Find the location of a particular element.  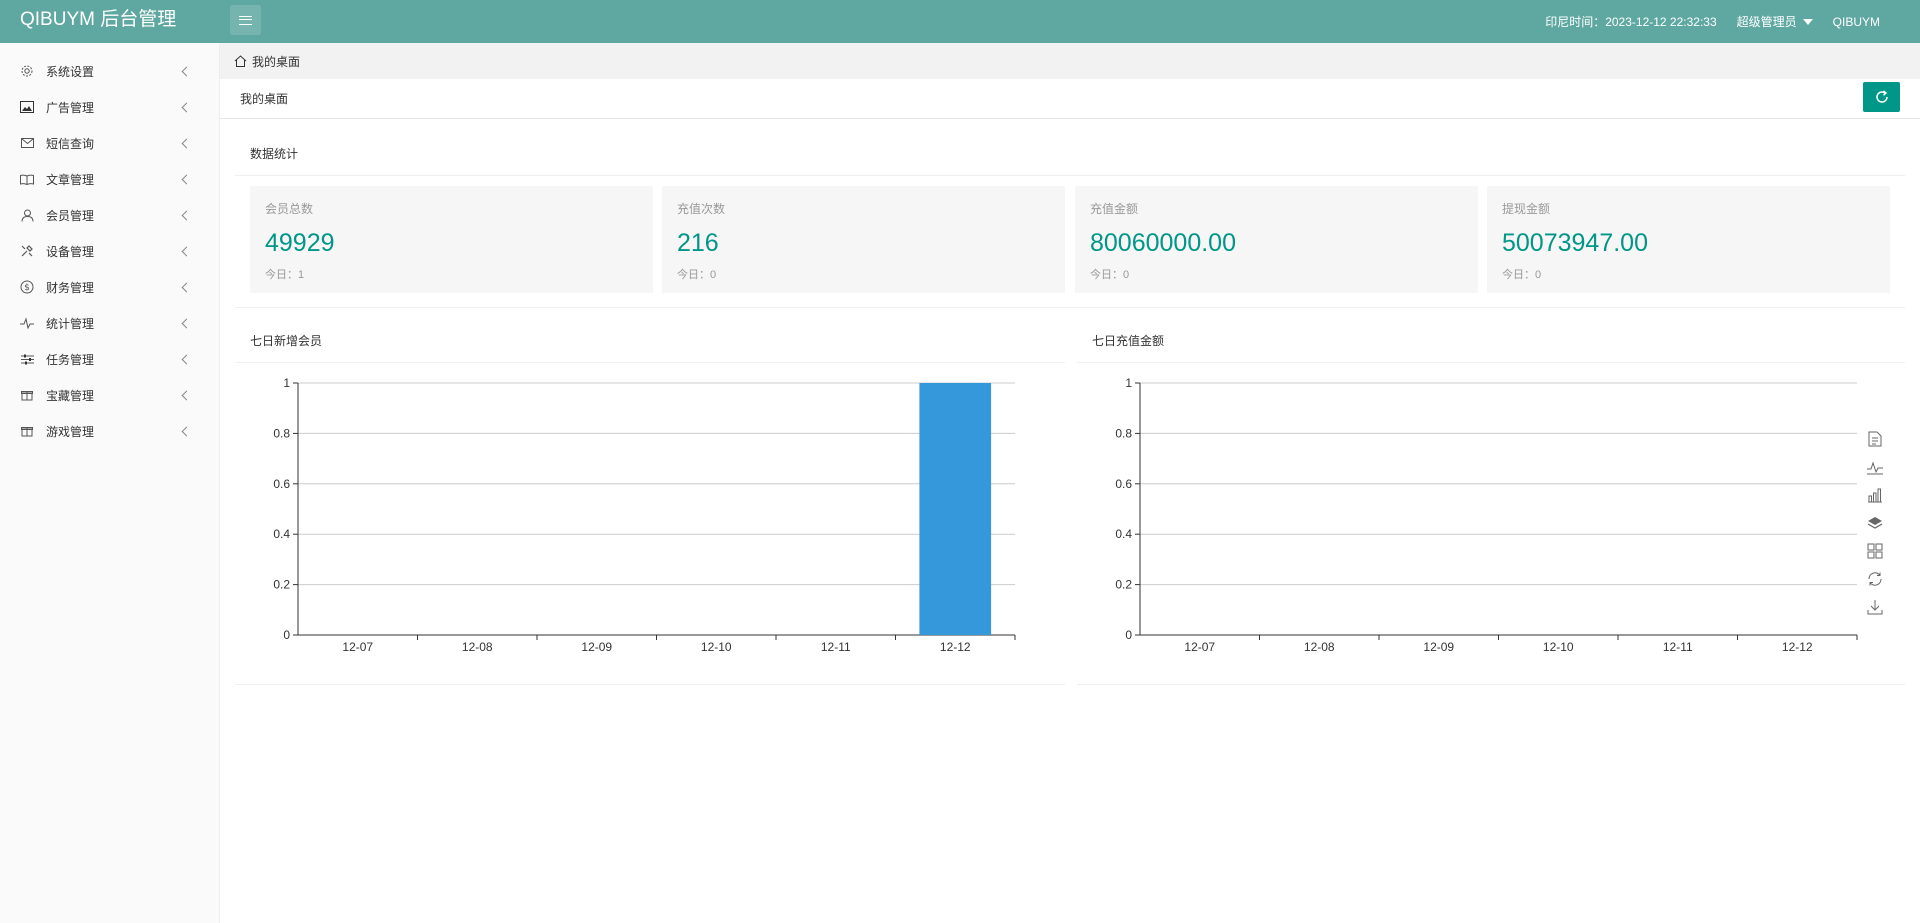

dollar-icon: $ is located at coordinates (27, 287).